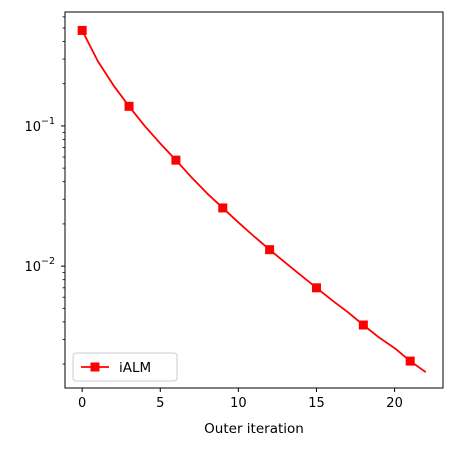  What do you see at coordinates (48, 121) in the screenshot?
I see `y-tick-label-exponent: −1` at bounding box center [48, 121].